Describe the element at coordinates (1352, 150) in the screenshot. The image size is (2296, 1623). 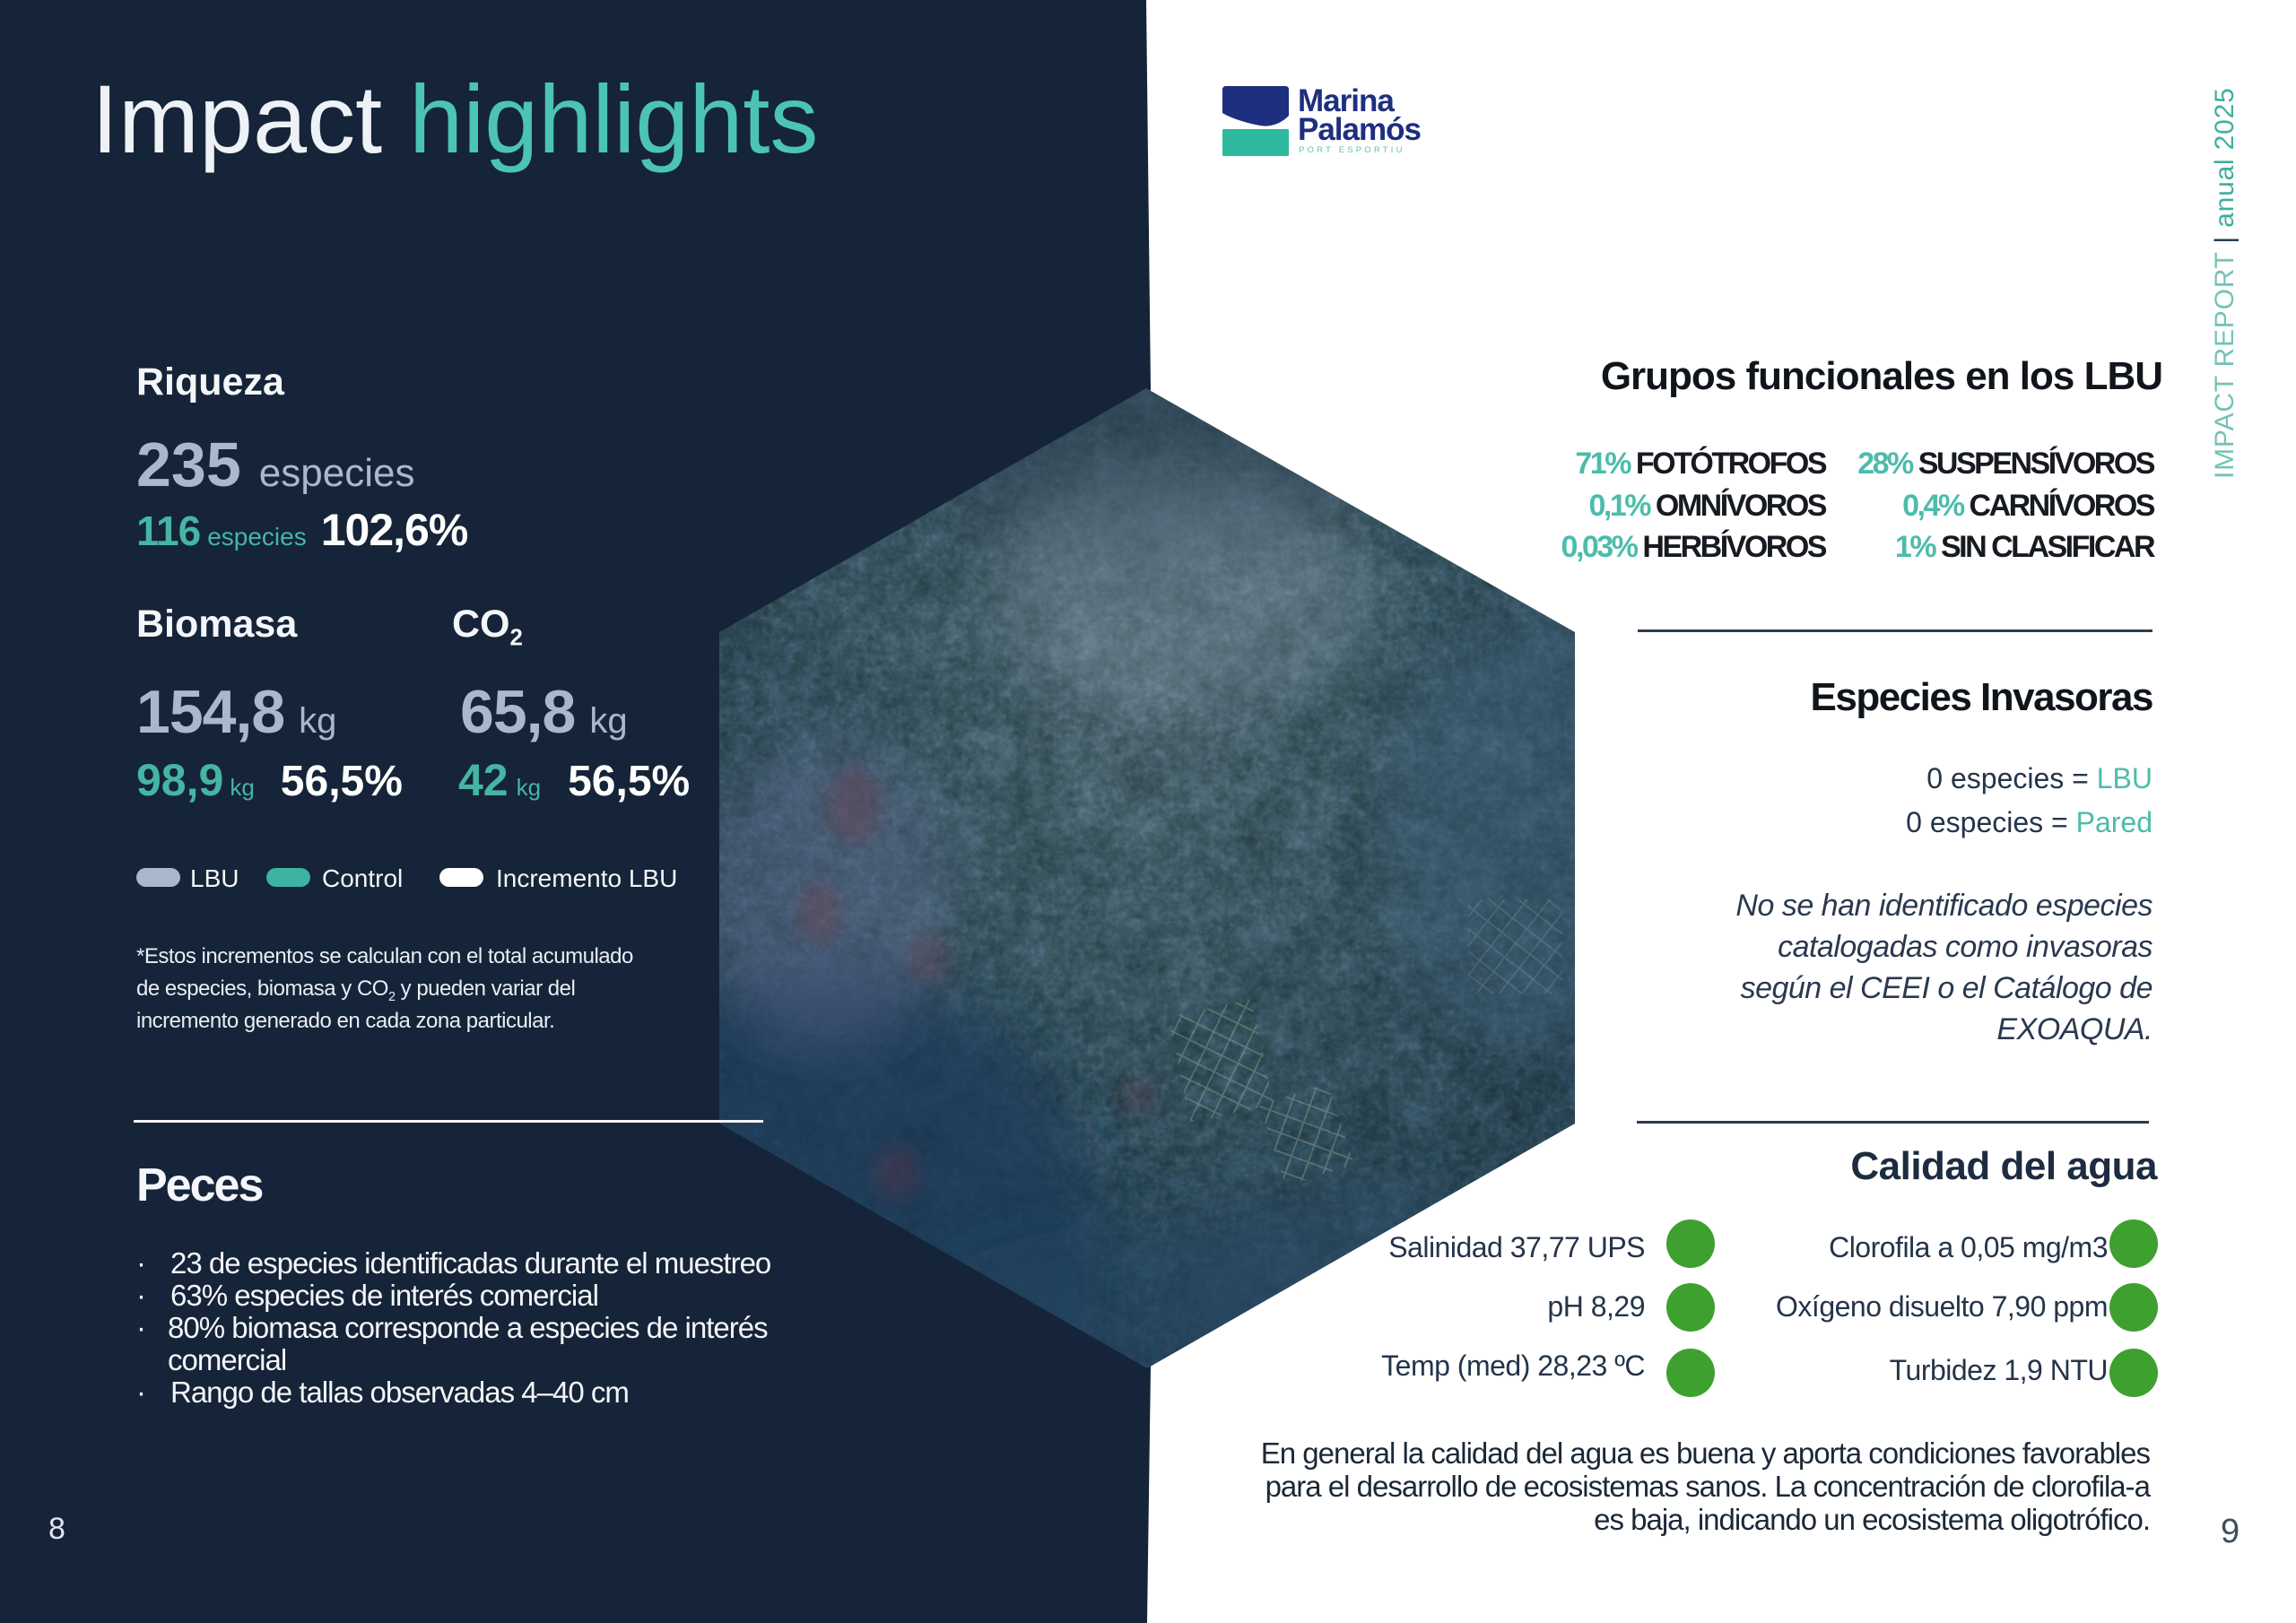
I see `svg-text: PORT ESPORTIU` at that location.